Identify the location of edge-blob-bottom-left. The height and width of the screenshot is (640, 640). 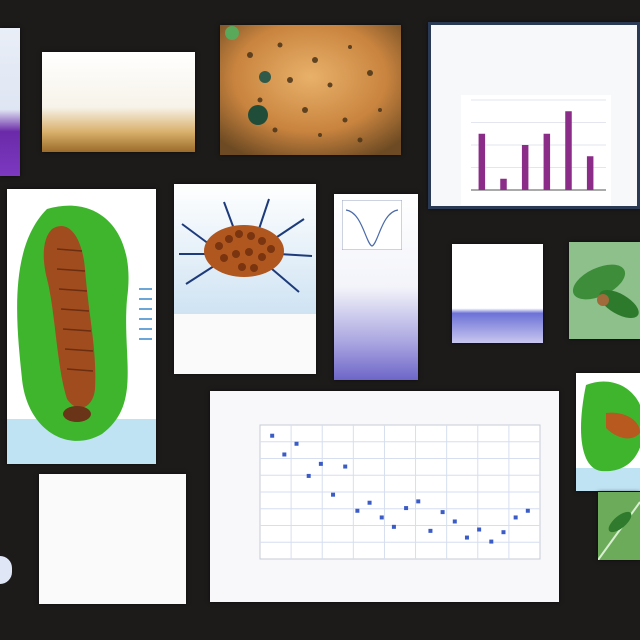
(6, 570).